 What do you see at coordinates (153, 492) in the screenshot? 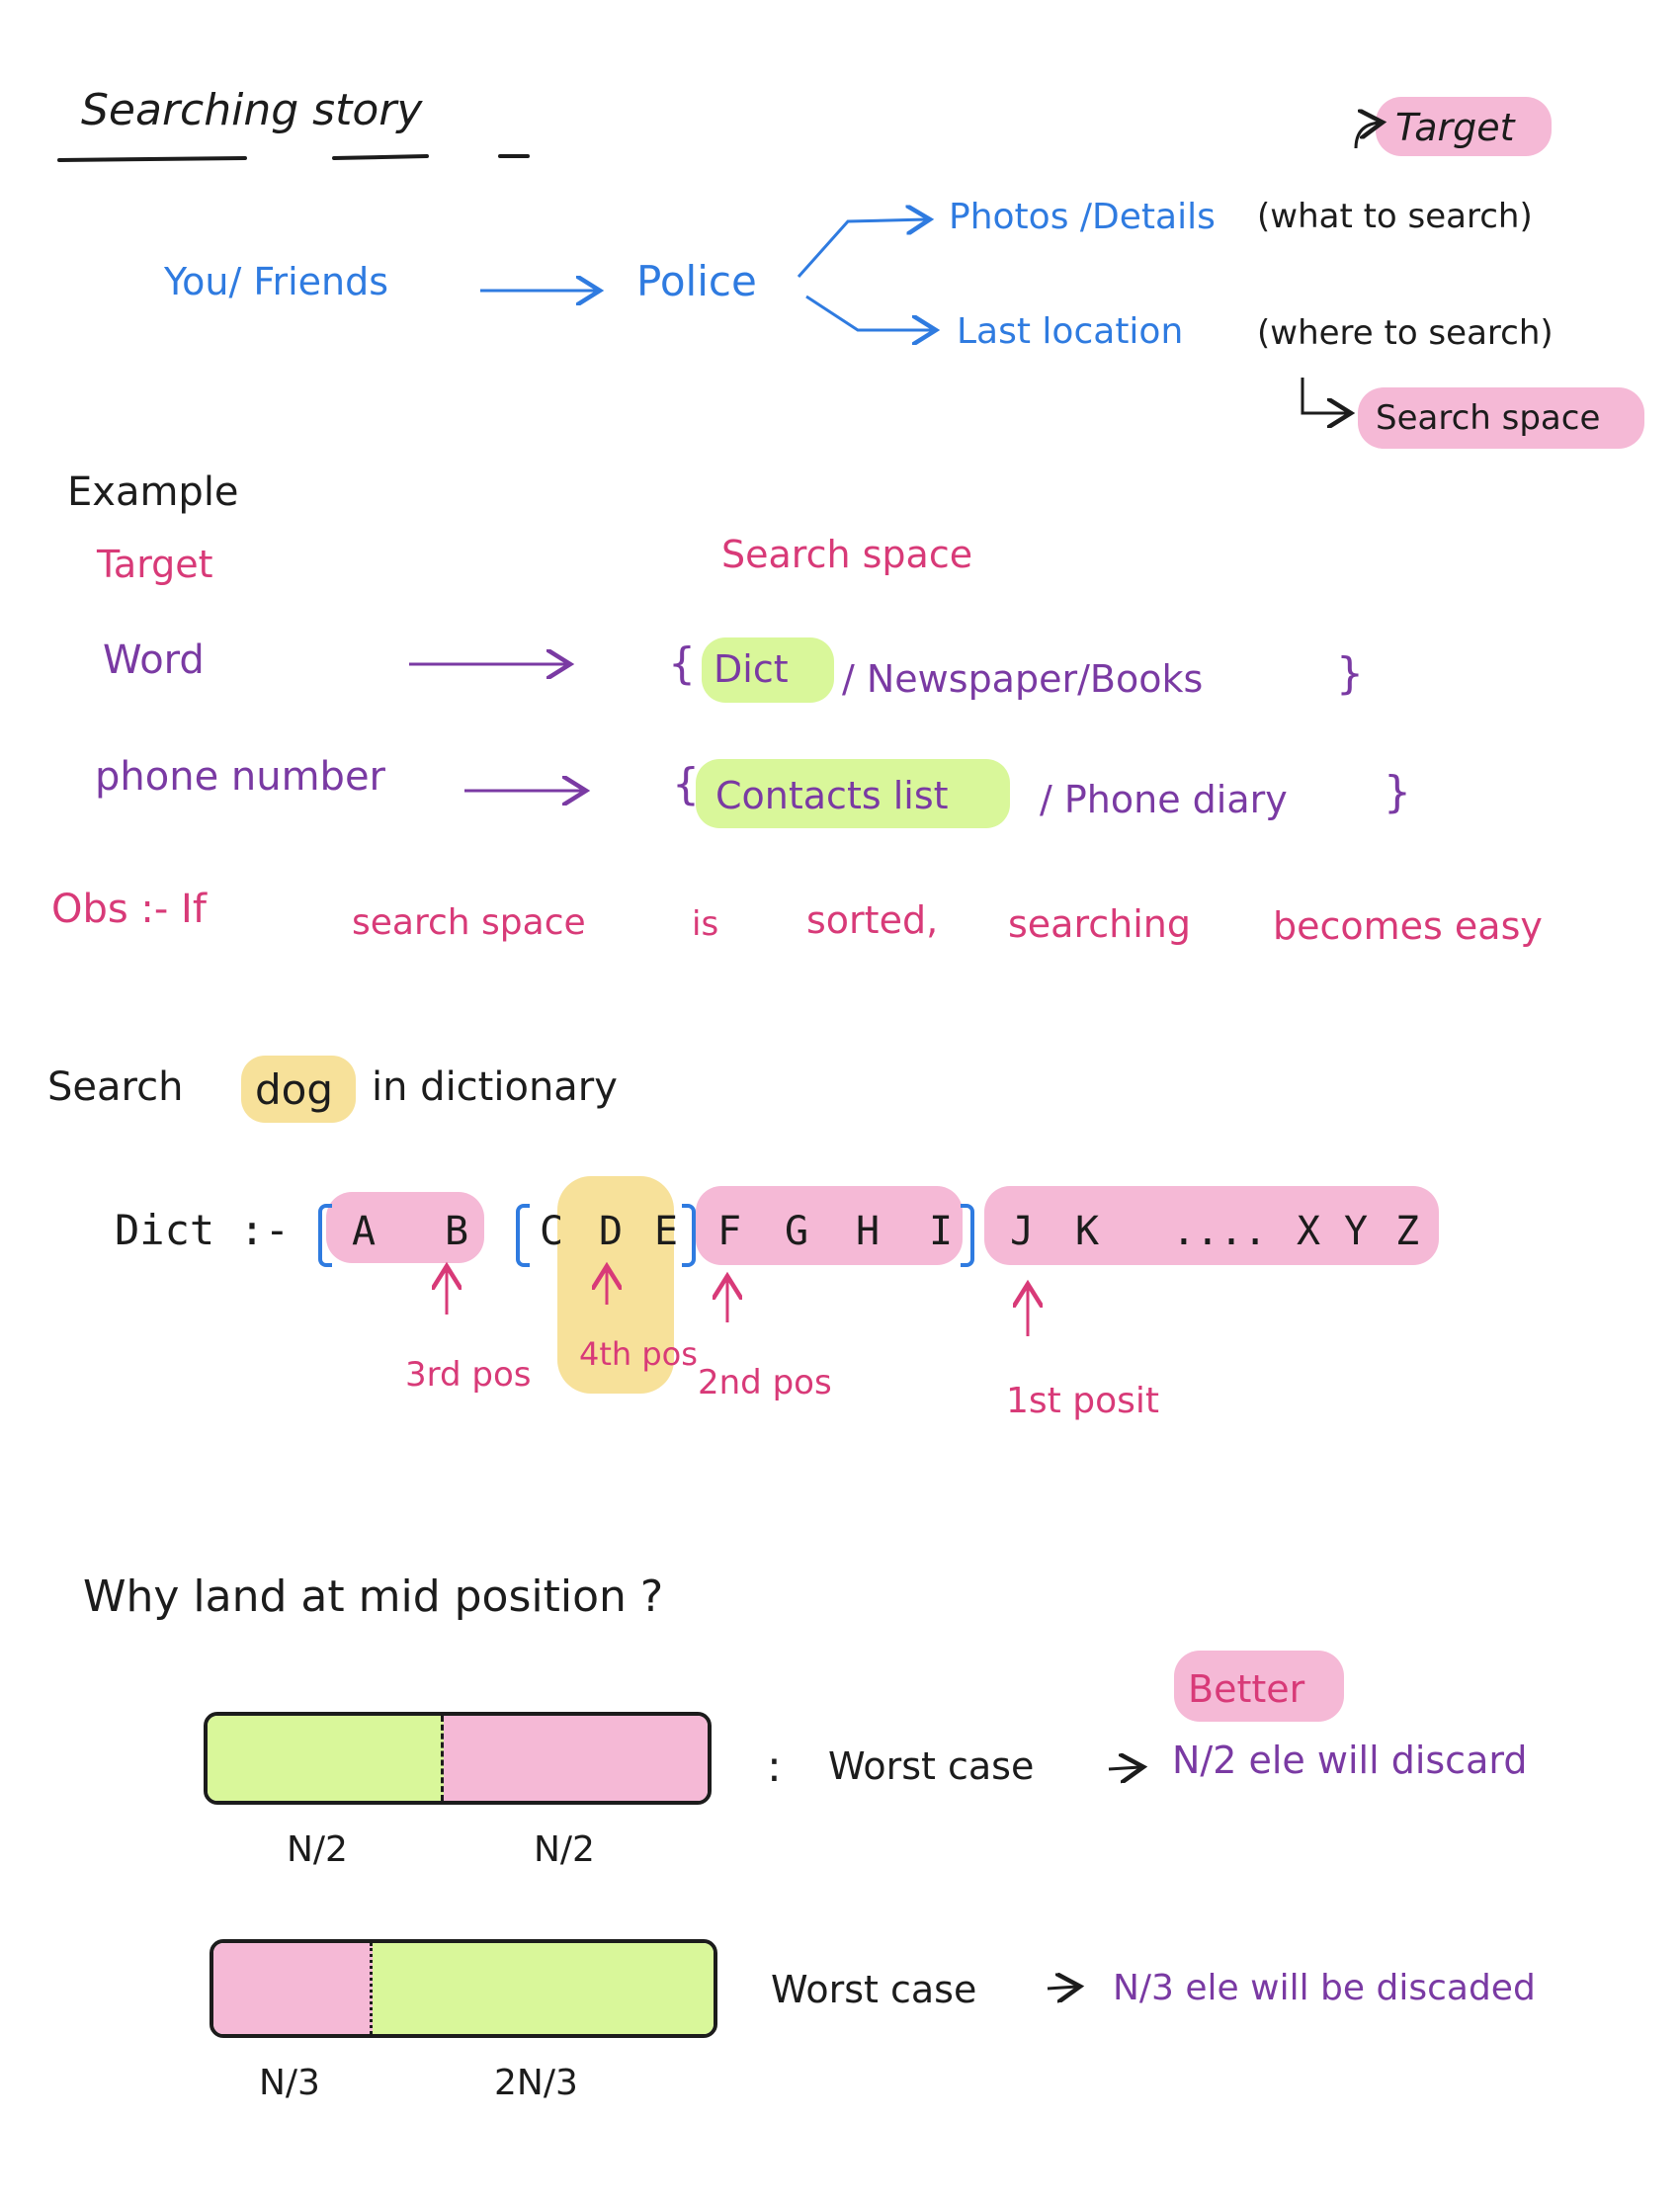
I see `example-heading: Example` at bounding box center [153, 492].